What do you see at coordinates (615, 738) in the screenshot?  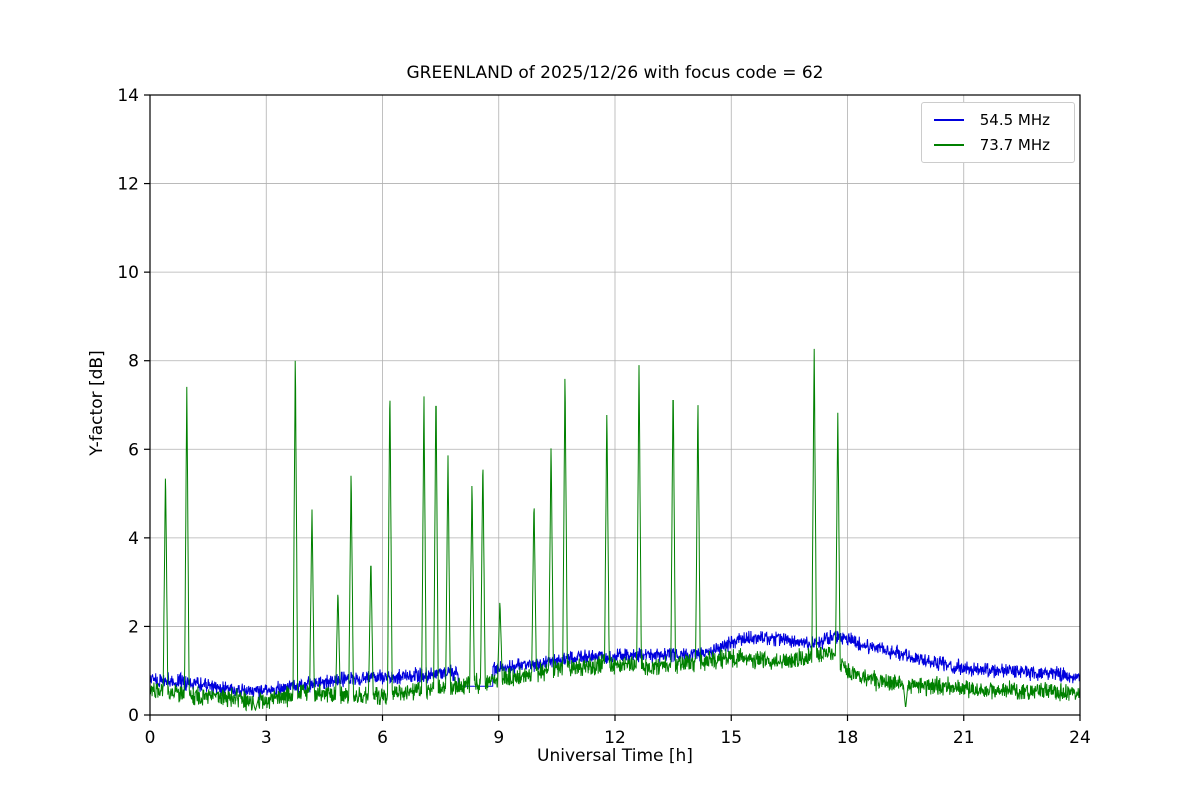 I see `x-tick-label: 12` at bounding box center [615, 738].